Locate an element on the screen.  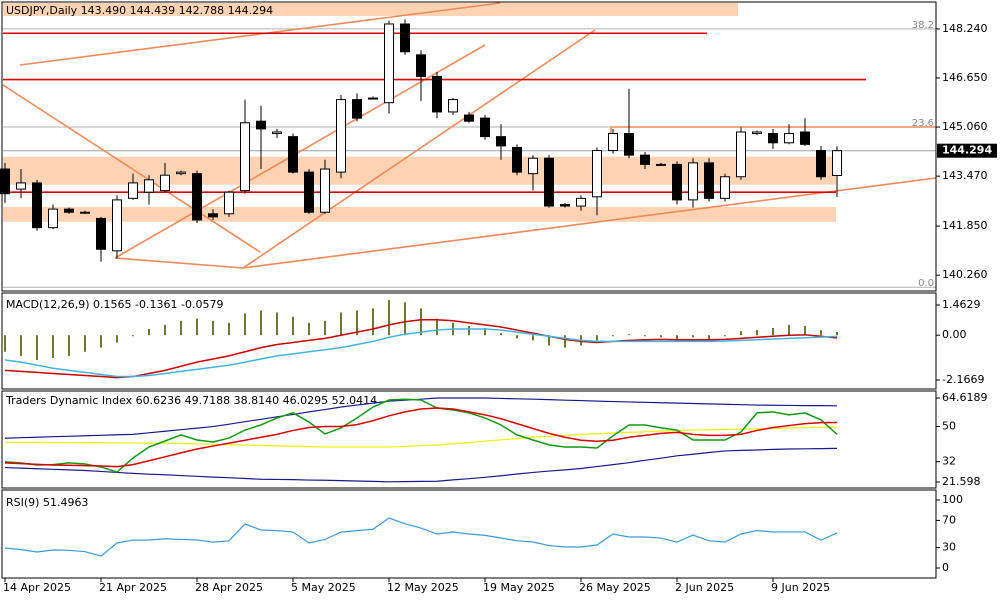
price-tag is located at coordinates (967, 150).